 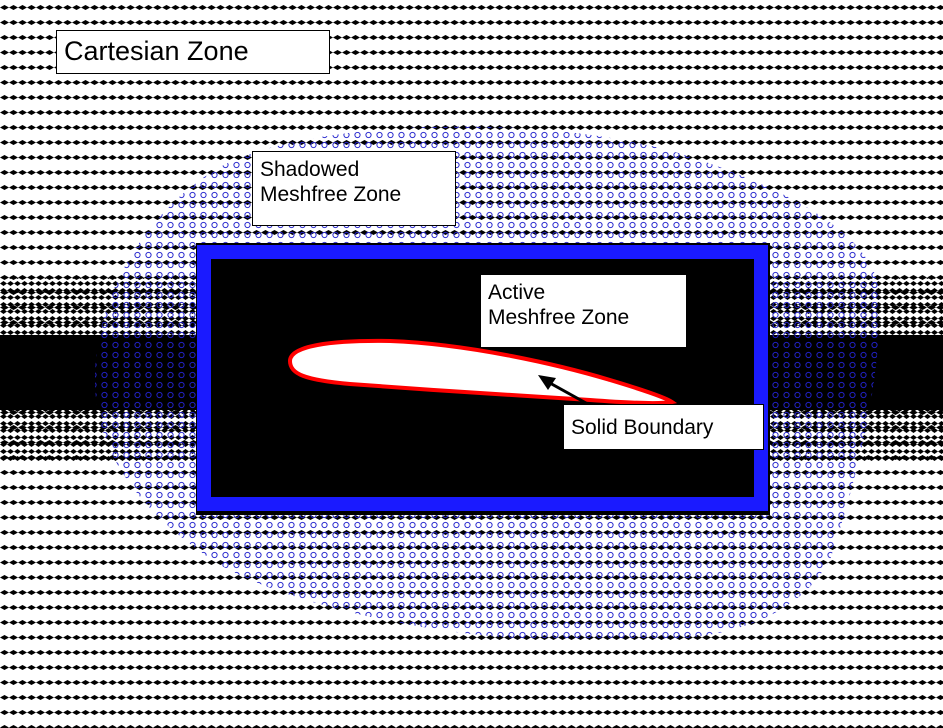 I want to click on active-zone-line-2: Meshfree Zone, so click(x=559, y=318).